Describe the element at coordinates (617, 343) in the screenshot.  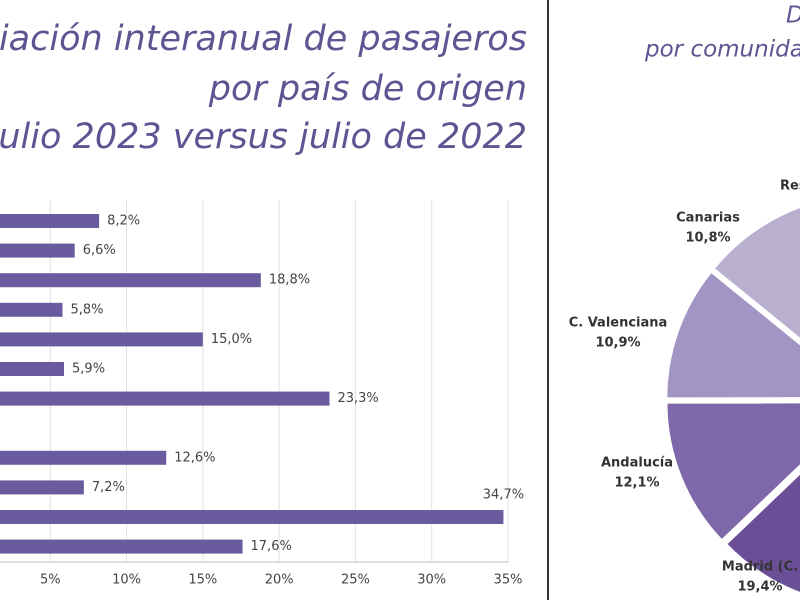
I see `slice-value: 10,9%` at that location.